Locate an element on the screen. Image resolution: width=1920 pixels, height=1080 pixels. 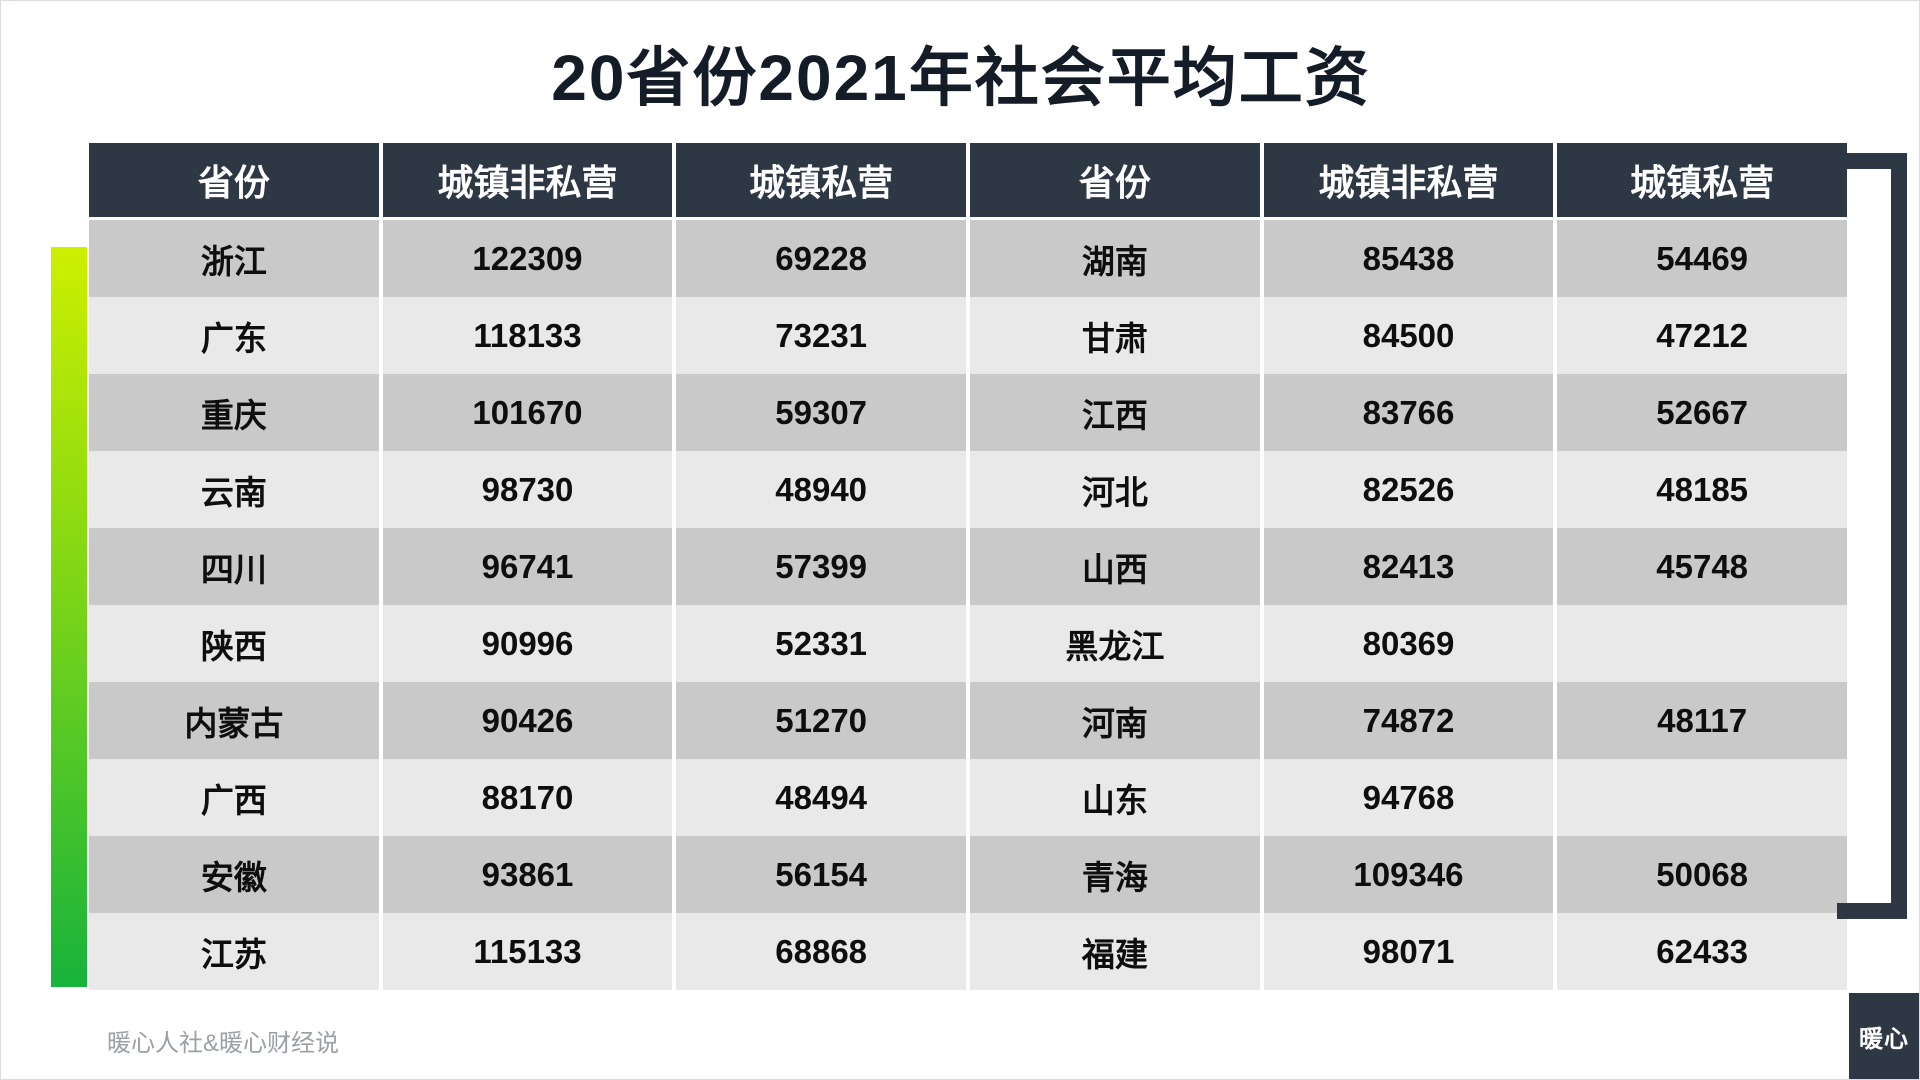
table-cell: 74872 is located at coordinates (1408, 720).